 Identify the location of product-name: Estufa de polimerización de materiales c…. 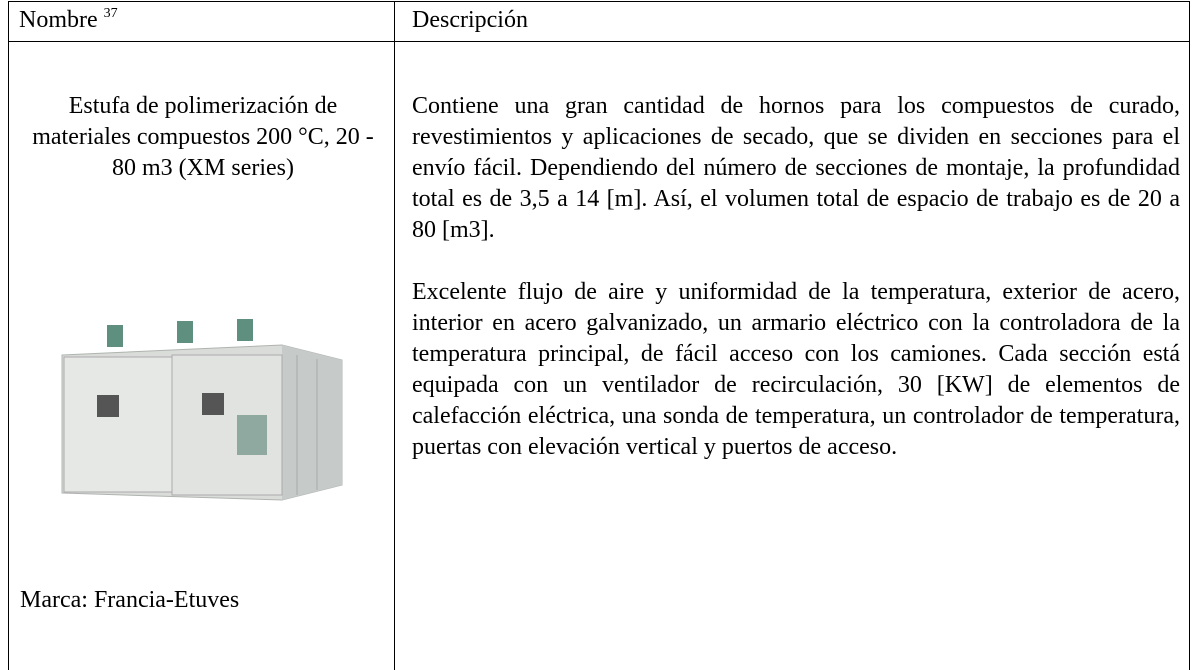
(203, 137).